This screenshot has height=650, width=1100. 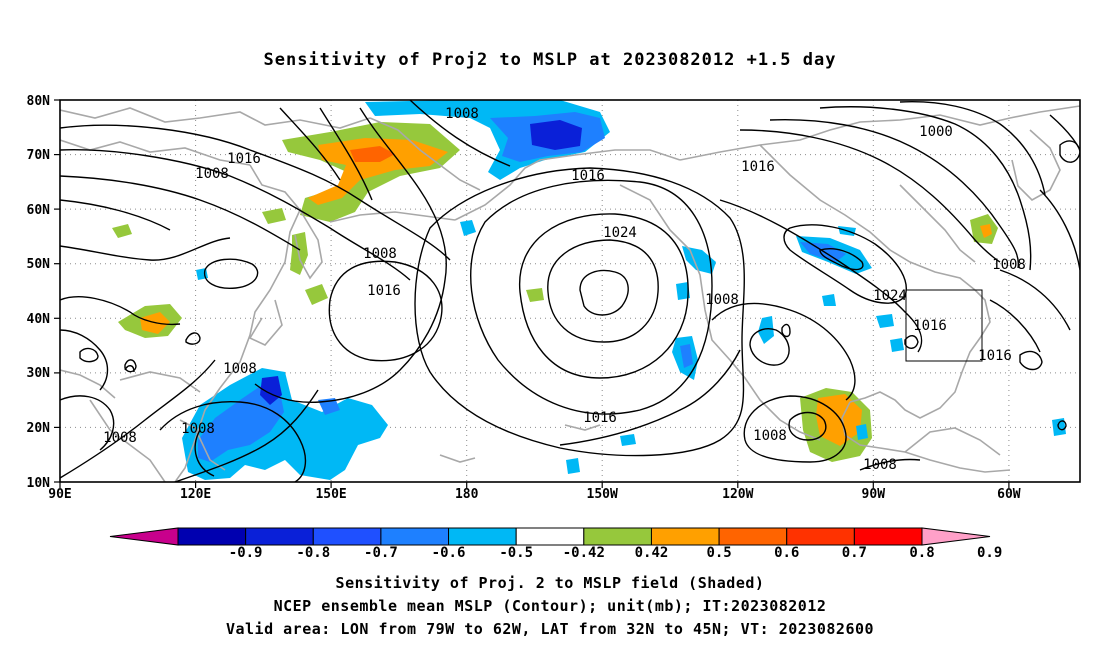 What do you see at coordinates (39, 210) in the screenshot?
I see `lat-tick-label: 60N` at bounding box center [39, 210].